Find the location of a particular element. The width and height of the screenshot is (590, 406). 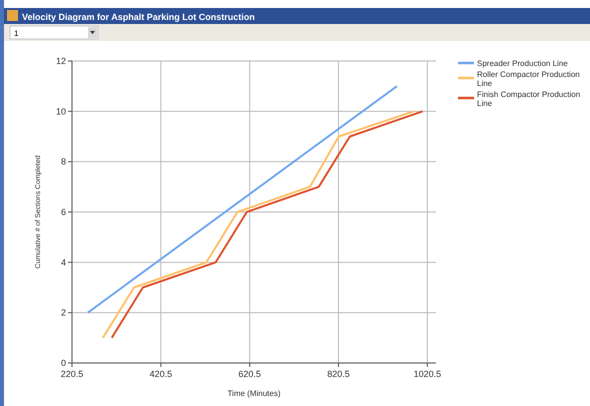

legend-label: Spreader Production Line is located at coordinates (522, 63).